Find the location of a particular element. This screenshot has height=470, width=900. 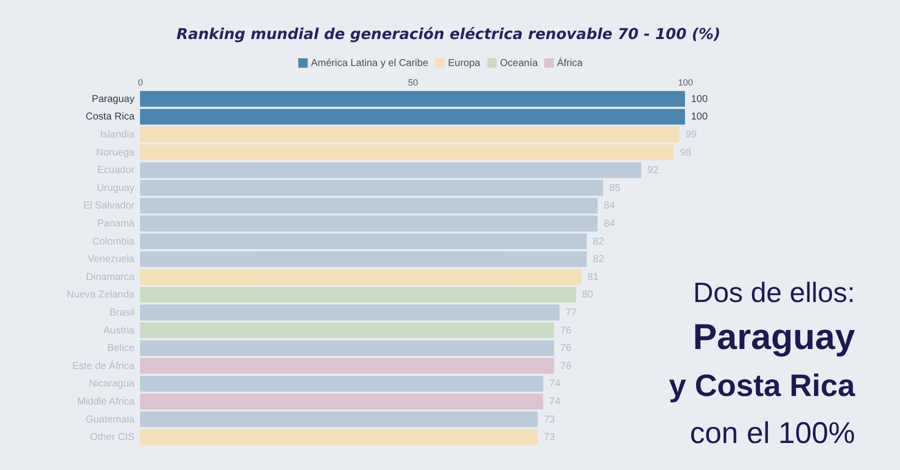

legend-label: Oceanía is located at coordinates (519, 63).